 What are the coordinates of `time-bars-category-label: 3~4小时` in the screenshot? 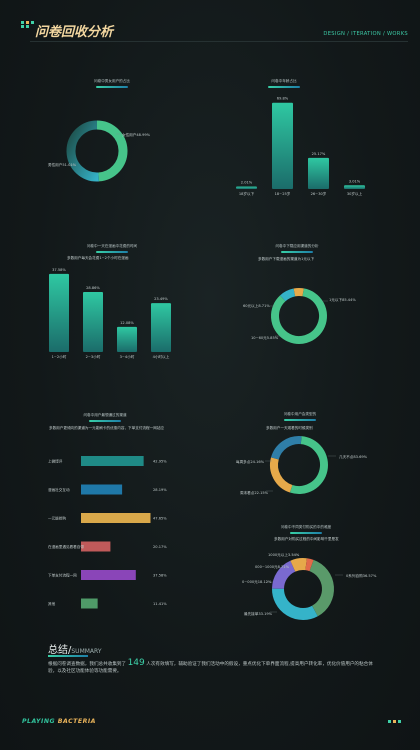 It's located at (127, 356).